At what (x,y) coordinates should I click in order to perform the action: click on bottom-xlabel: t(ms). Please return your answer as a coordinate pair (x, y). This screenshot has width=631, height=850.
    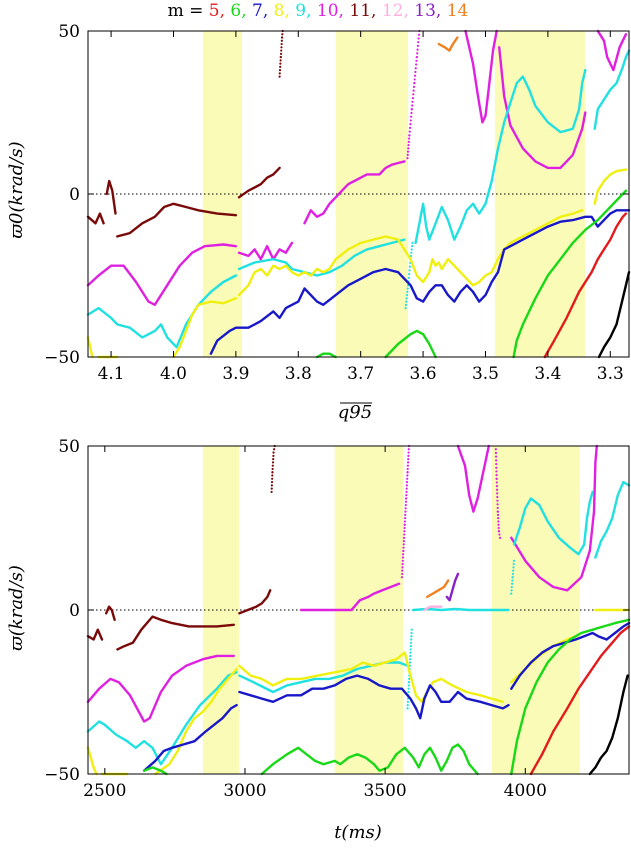
    Looking at the image, I should click on (358, 832).